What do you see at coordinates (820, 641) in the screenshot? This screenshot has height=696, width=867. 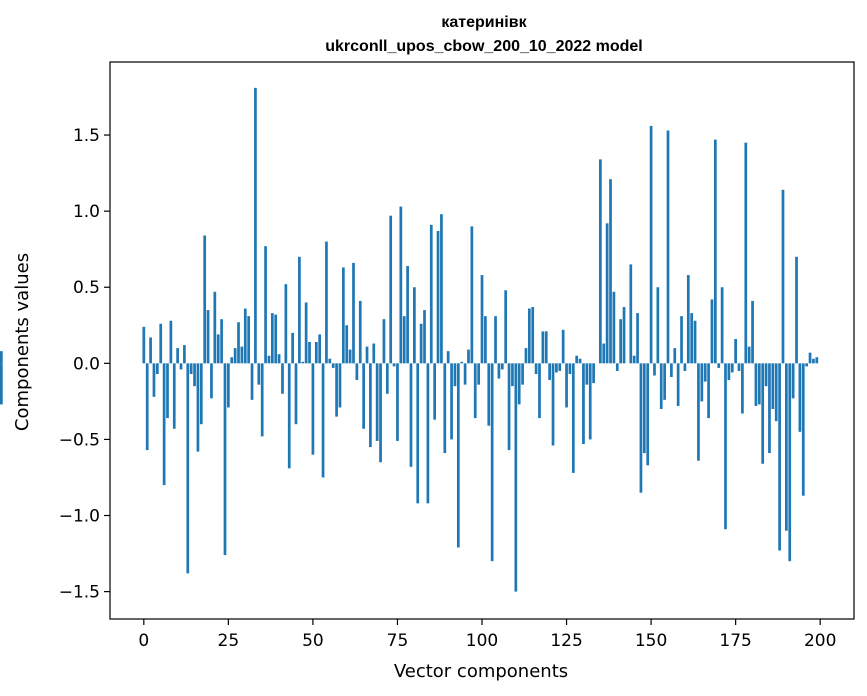 I see `x-tick-label: 200` at bounding box center [820, 641].